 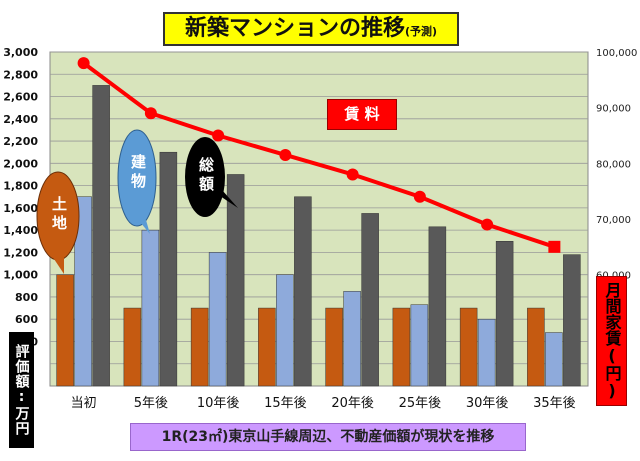 I want to click on x-tick-label: 30年後, so click(x=487, y=403).